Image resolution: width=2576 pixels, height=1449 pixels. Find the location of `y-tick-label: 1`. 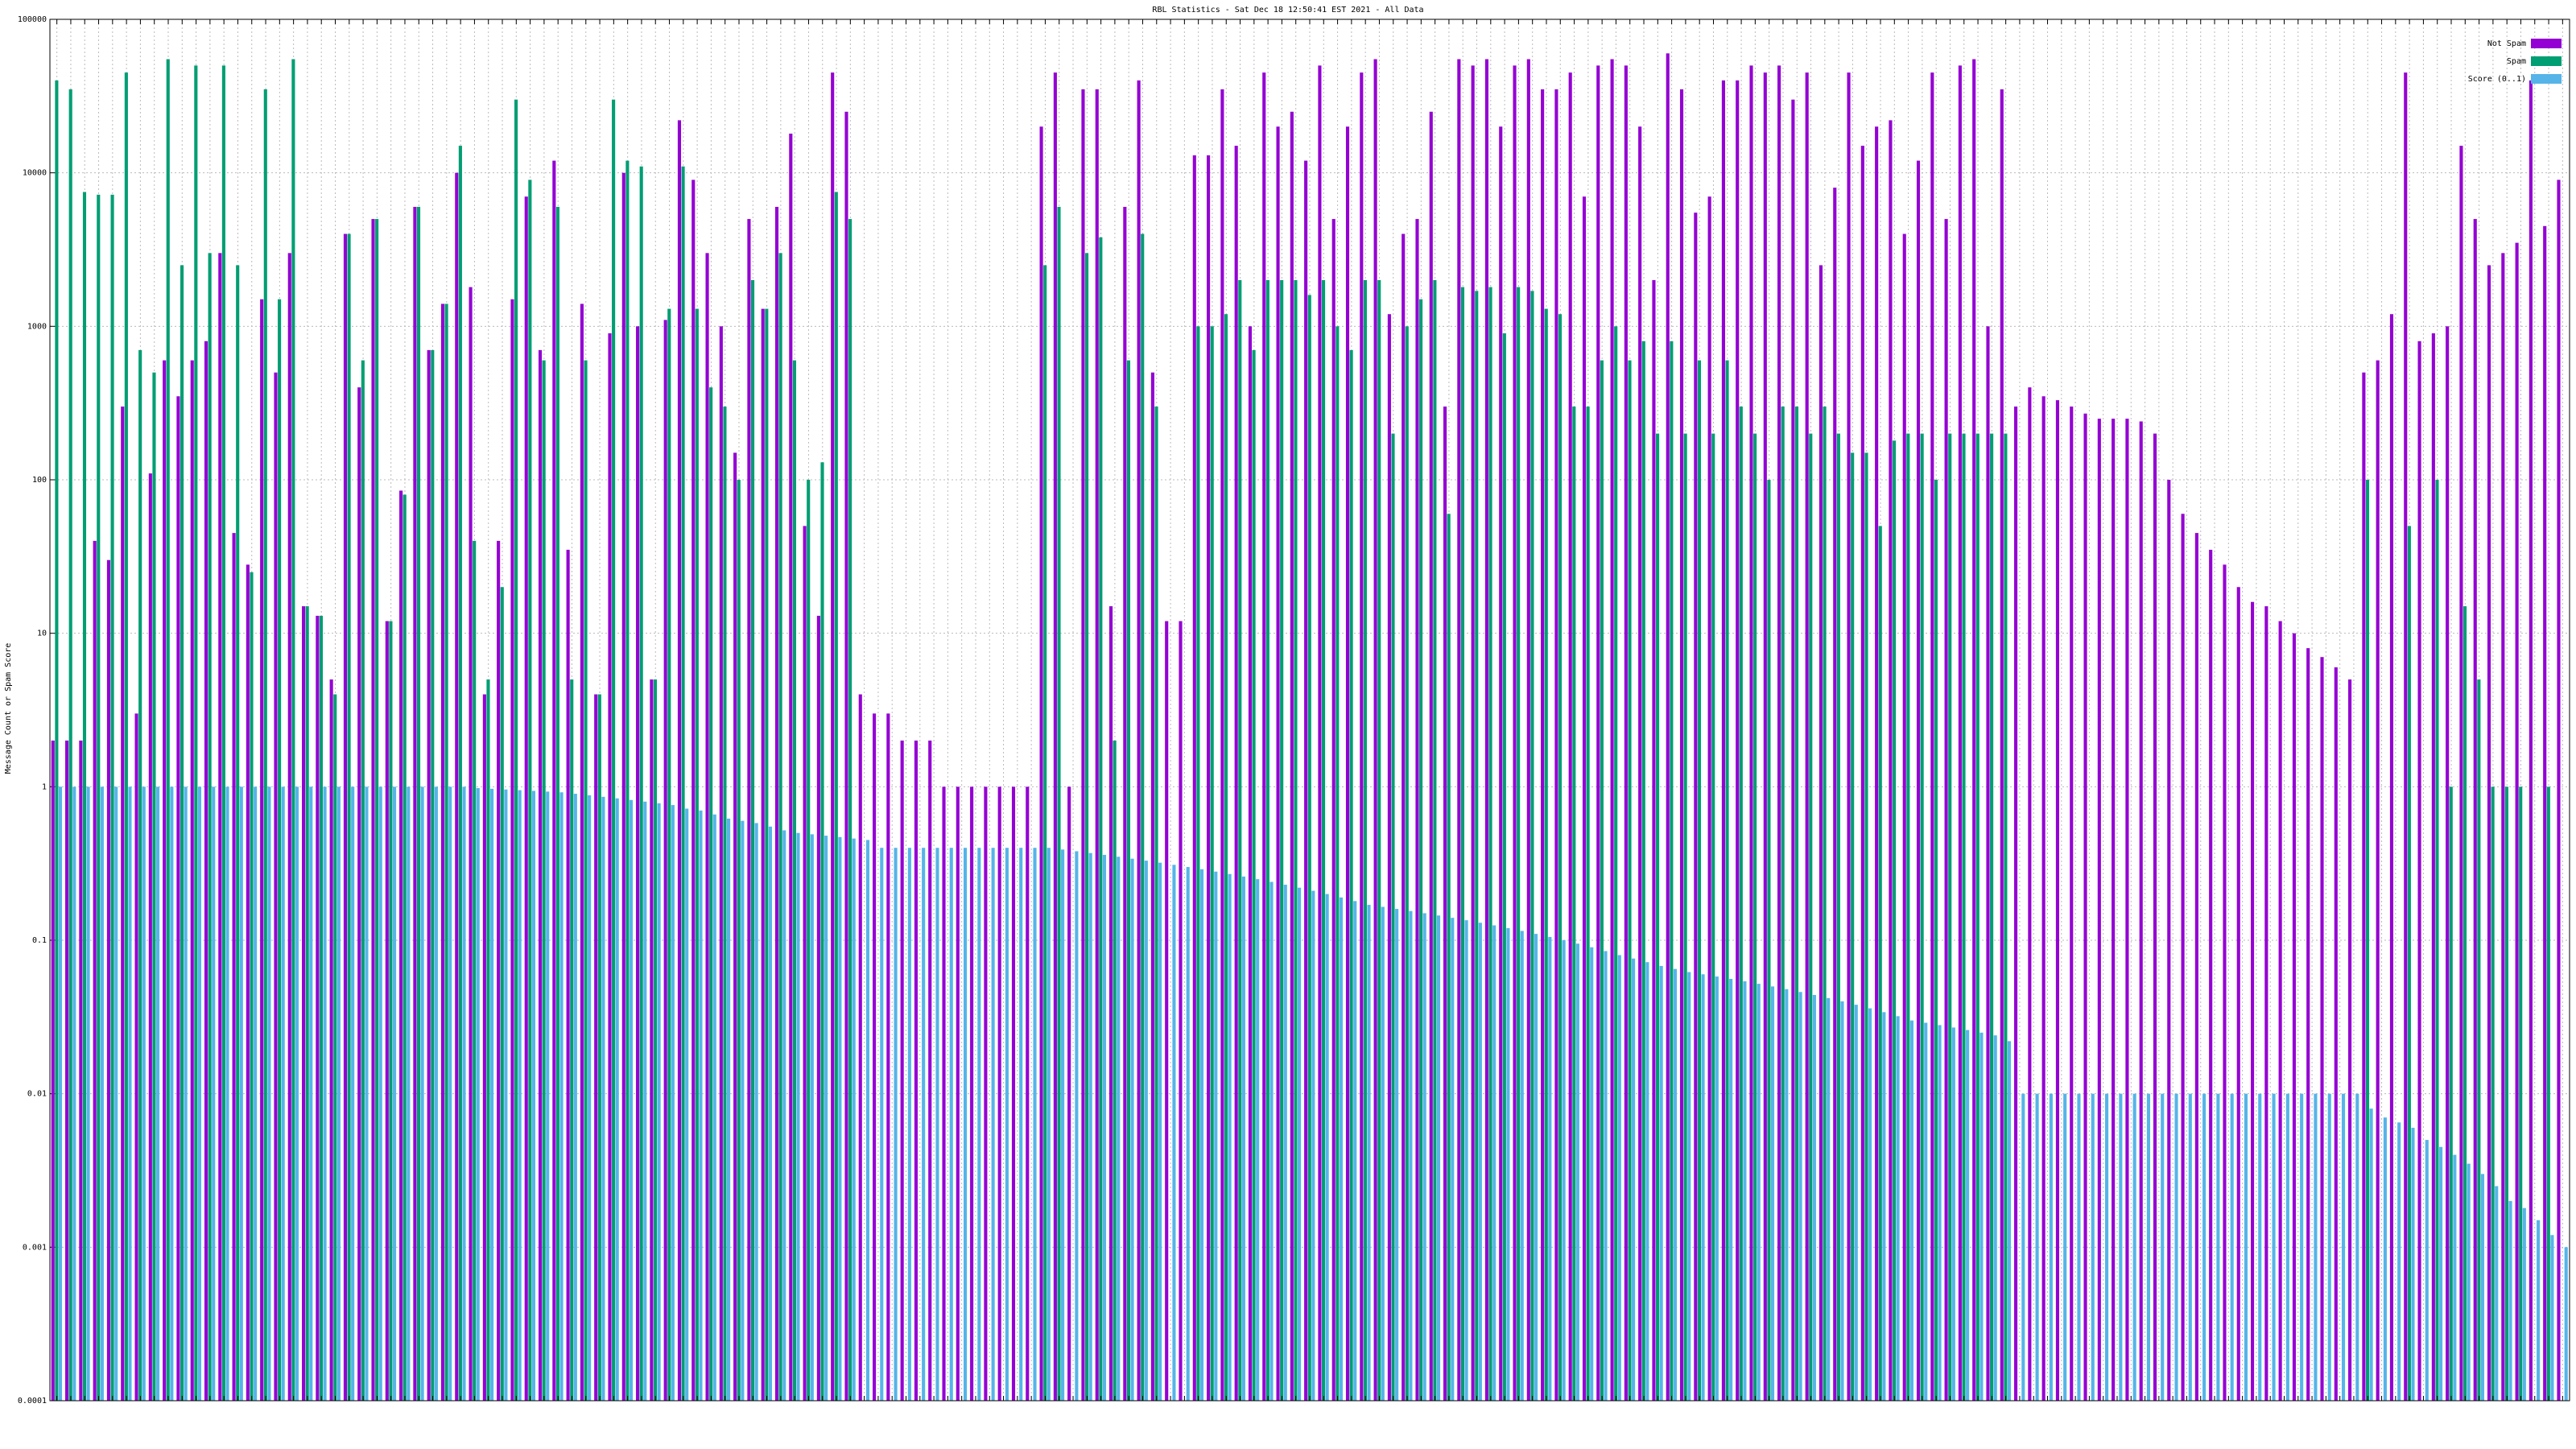

y-tick-label: 1 is located at coordinates (44, 786).